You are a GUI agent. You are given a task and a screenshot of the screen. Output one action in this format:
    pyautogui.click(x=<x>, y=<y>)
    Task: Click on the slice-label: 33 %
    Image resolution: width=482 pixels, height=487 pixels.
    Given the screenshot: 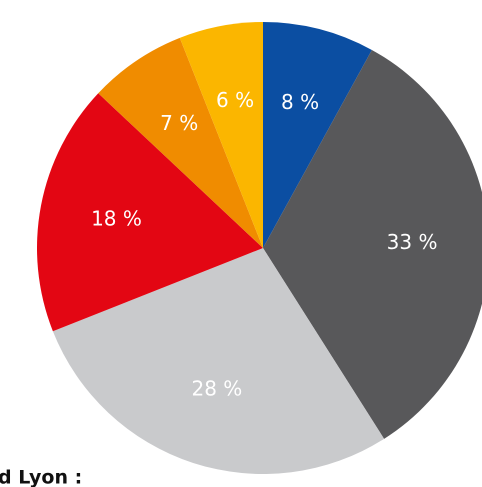 What is the action you would take?
    pyautogui.click(x=412, y=242)
    